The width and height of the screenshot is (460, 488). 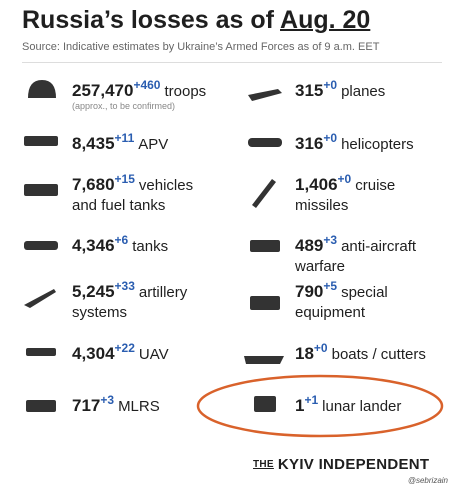 I want to click on item-number: 257,470, so click(x=103, y=90).